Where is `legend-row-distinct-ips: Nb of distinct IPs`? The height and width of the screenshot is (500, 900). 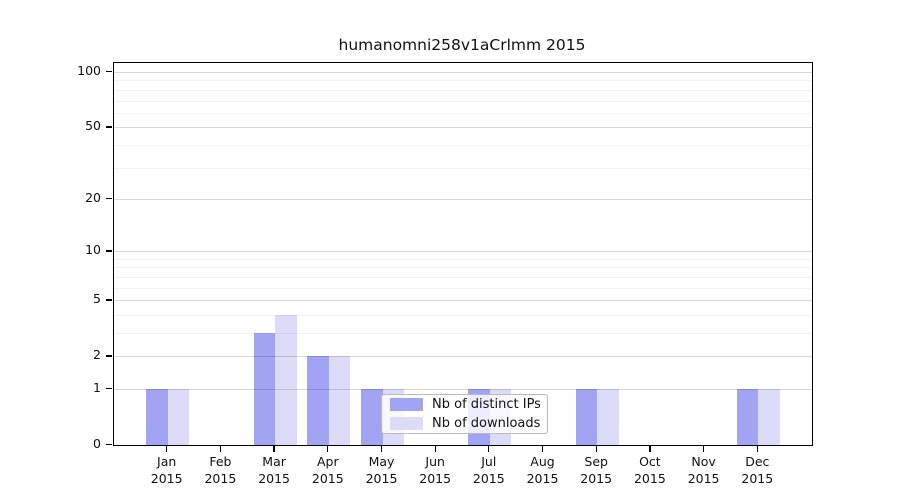 legend-row-distinct-ips: Nb of distinct IPs is located at coordinates (465, 404).